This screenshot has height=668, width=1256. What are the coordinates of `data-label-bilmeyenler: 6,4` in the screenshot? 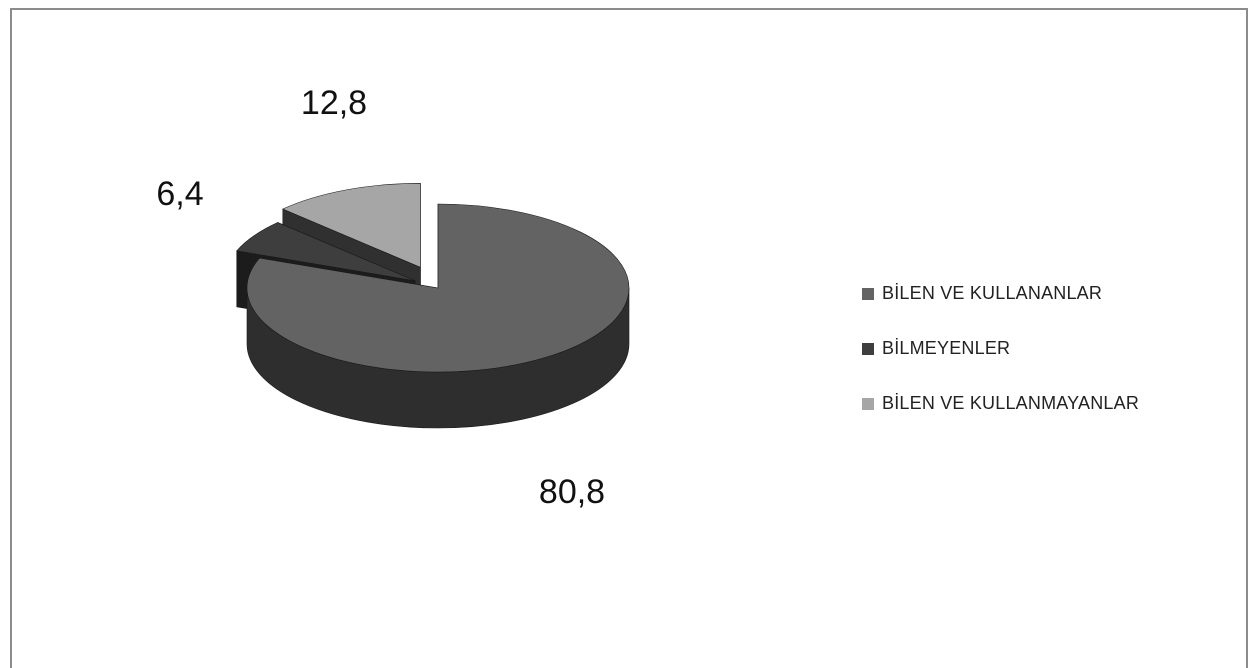 It's located at (179, 194).